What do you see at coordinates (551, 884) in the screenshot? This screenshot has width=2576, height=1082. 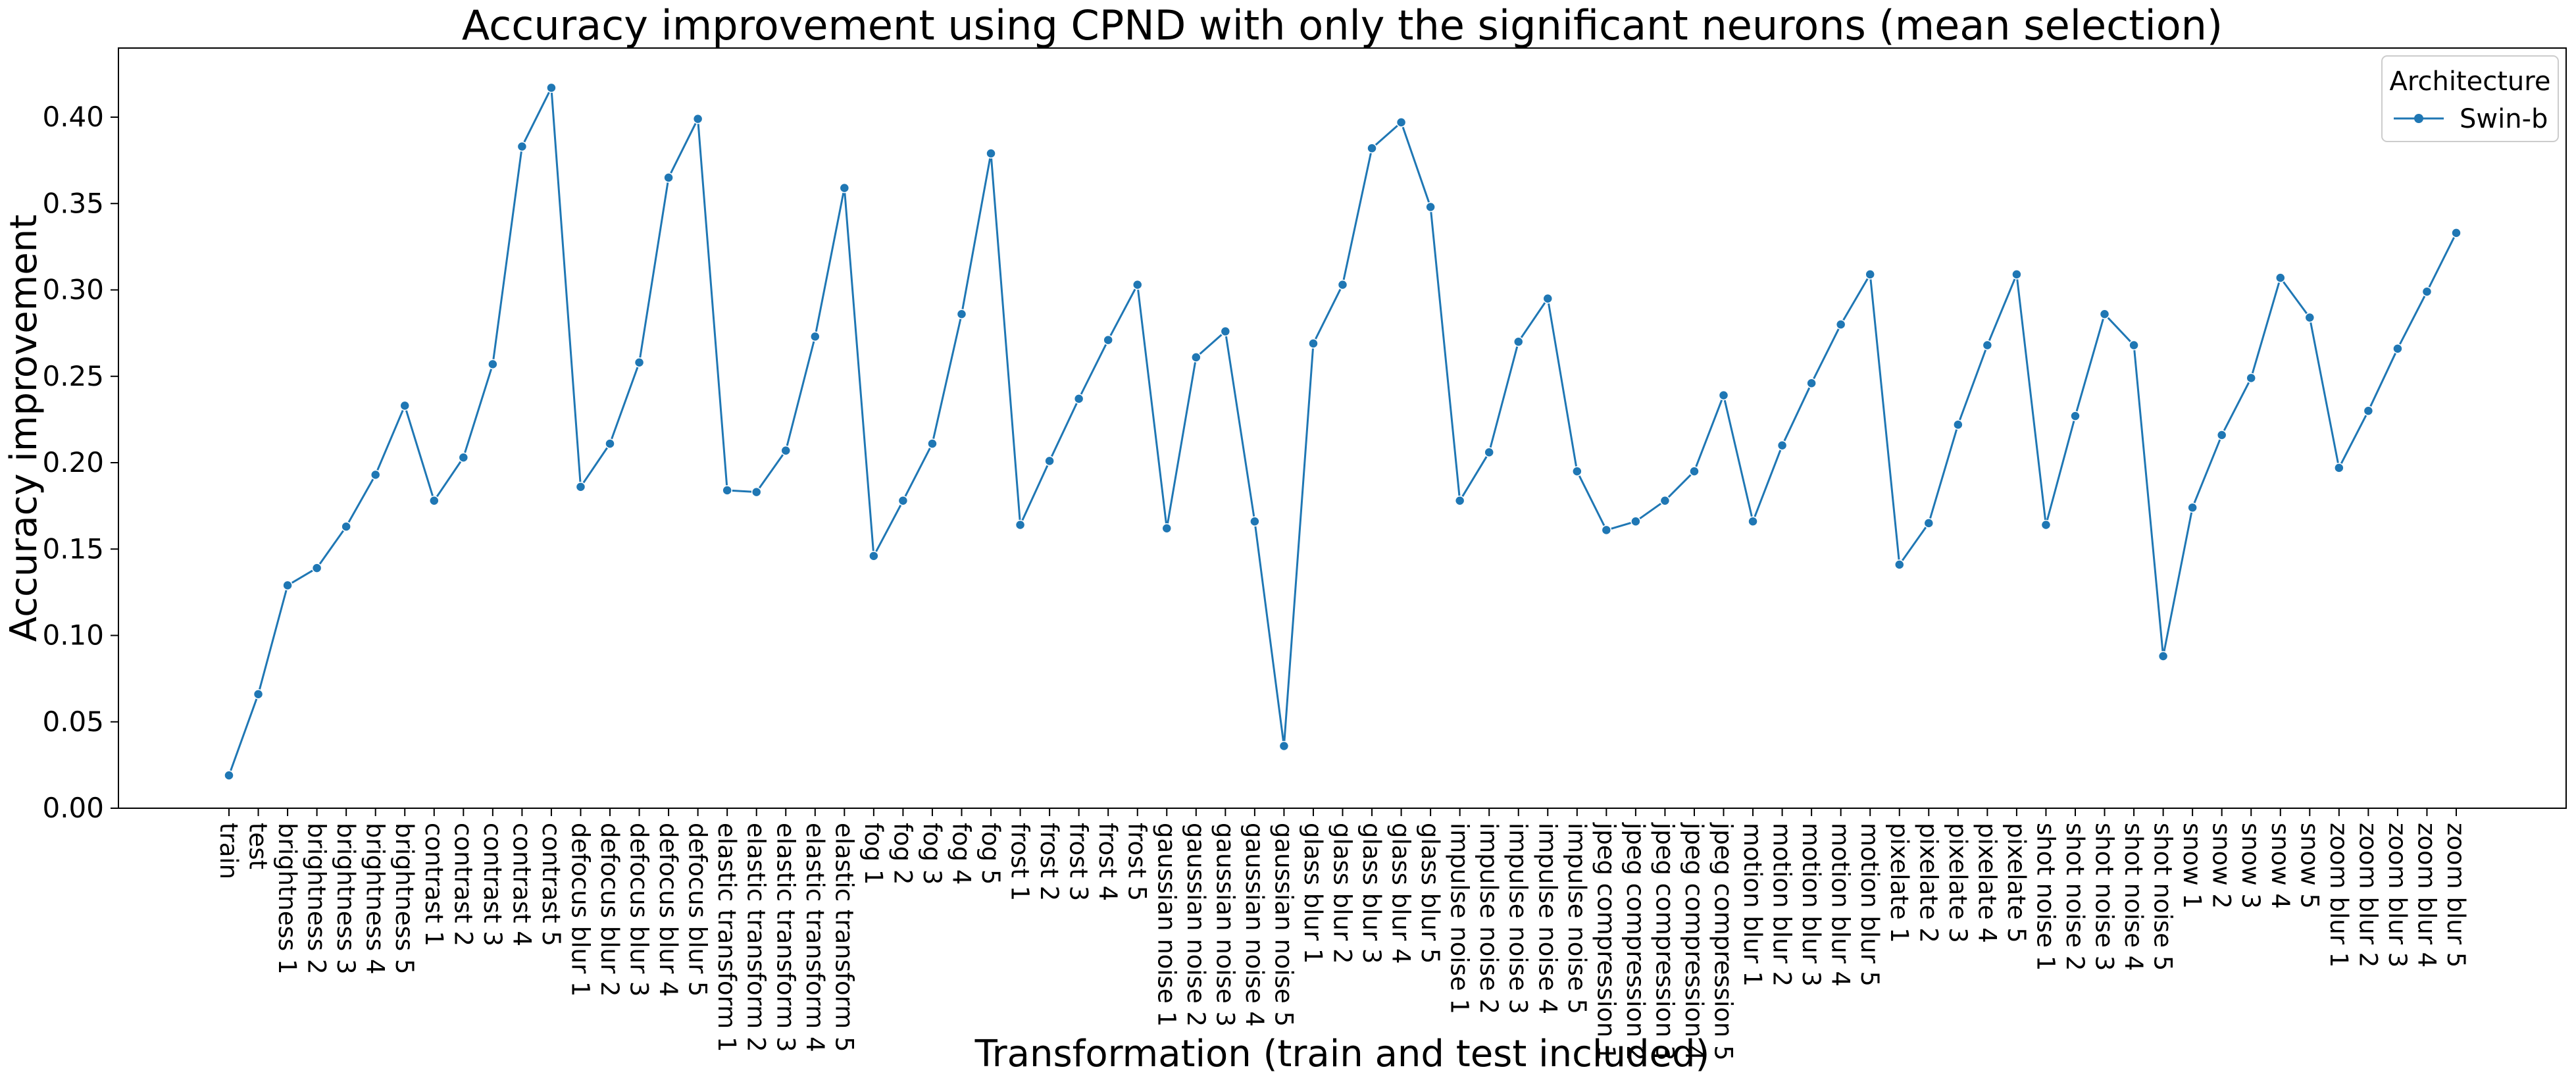 I see `x-tick-label: contrast 5` at bounding box center [551, 884].